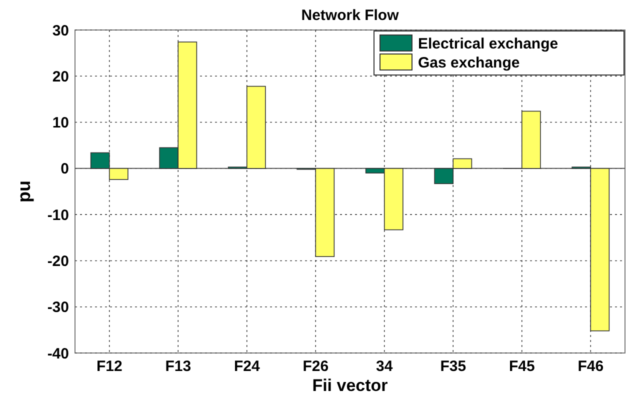 This screenshot has width=633, height=403. What do you see at coordinates (60, 77) in the screenshot?
I see `y-tick-label: 20` at bounding box center [60, 77].